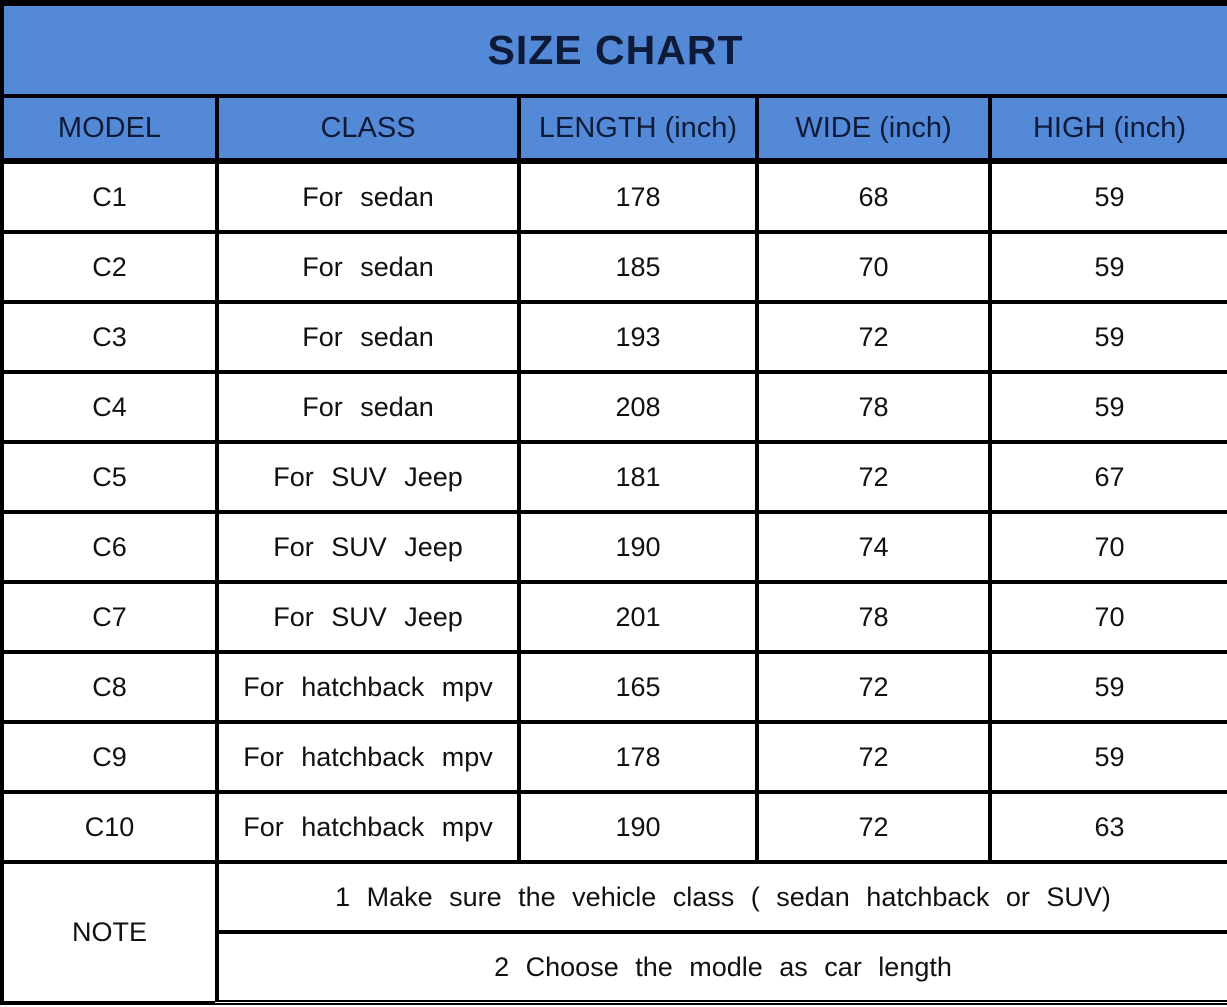  I want to click on table-row: C7 For SUV Jeep 201 78 70, so click(613, 617).